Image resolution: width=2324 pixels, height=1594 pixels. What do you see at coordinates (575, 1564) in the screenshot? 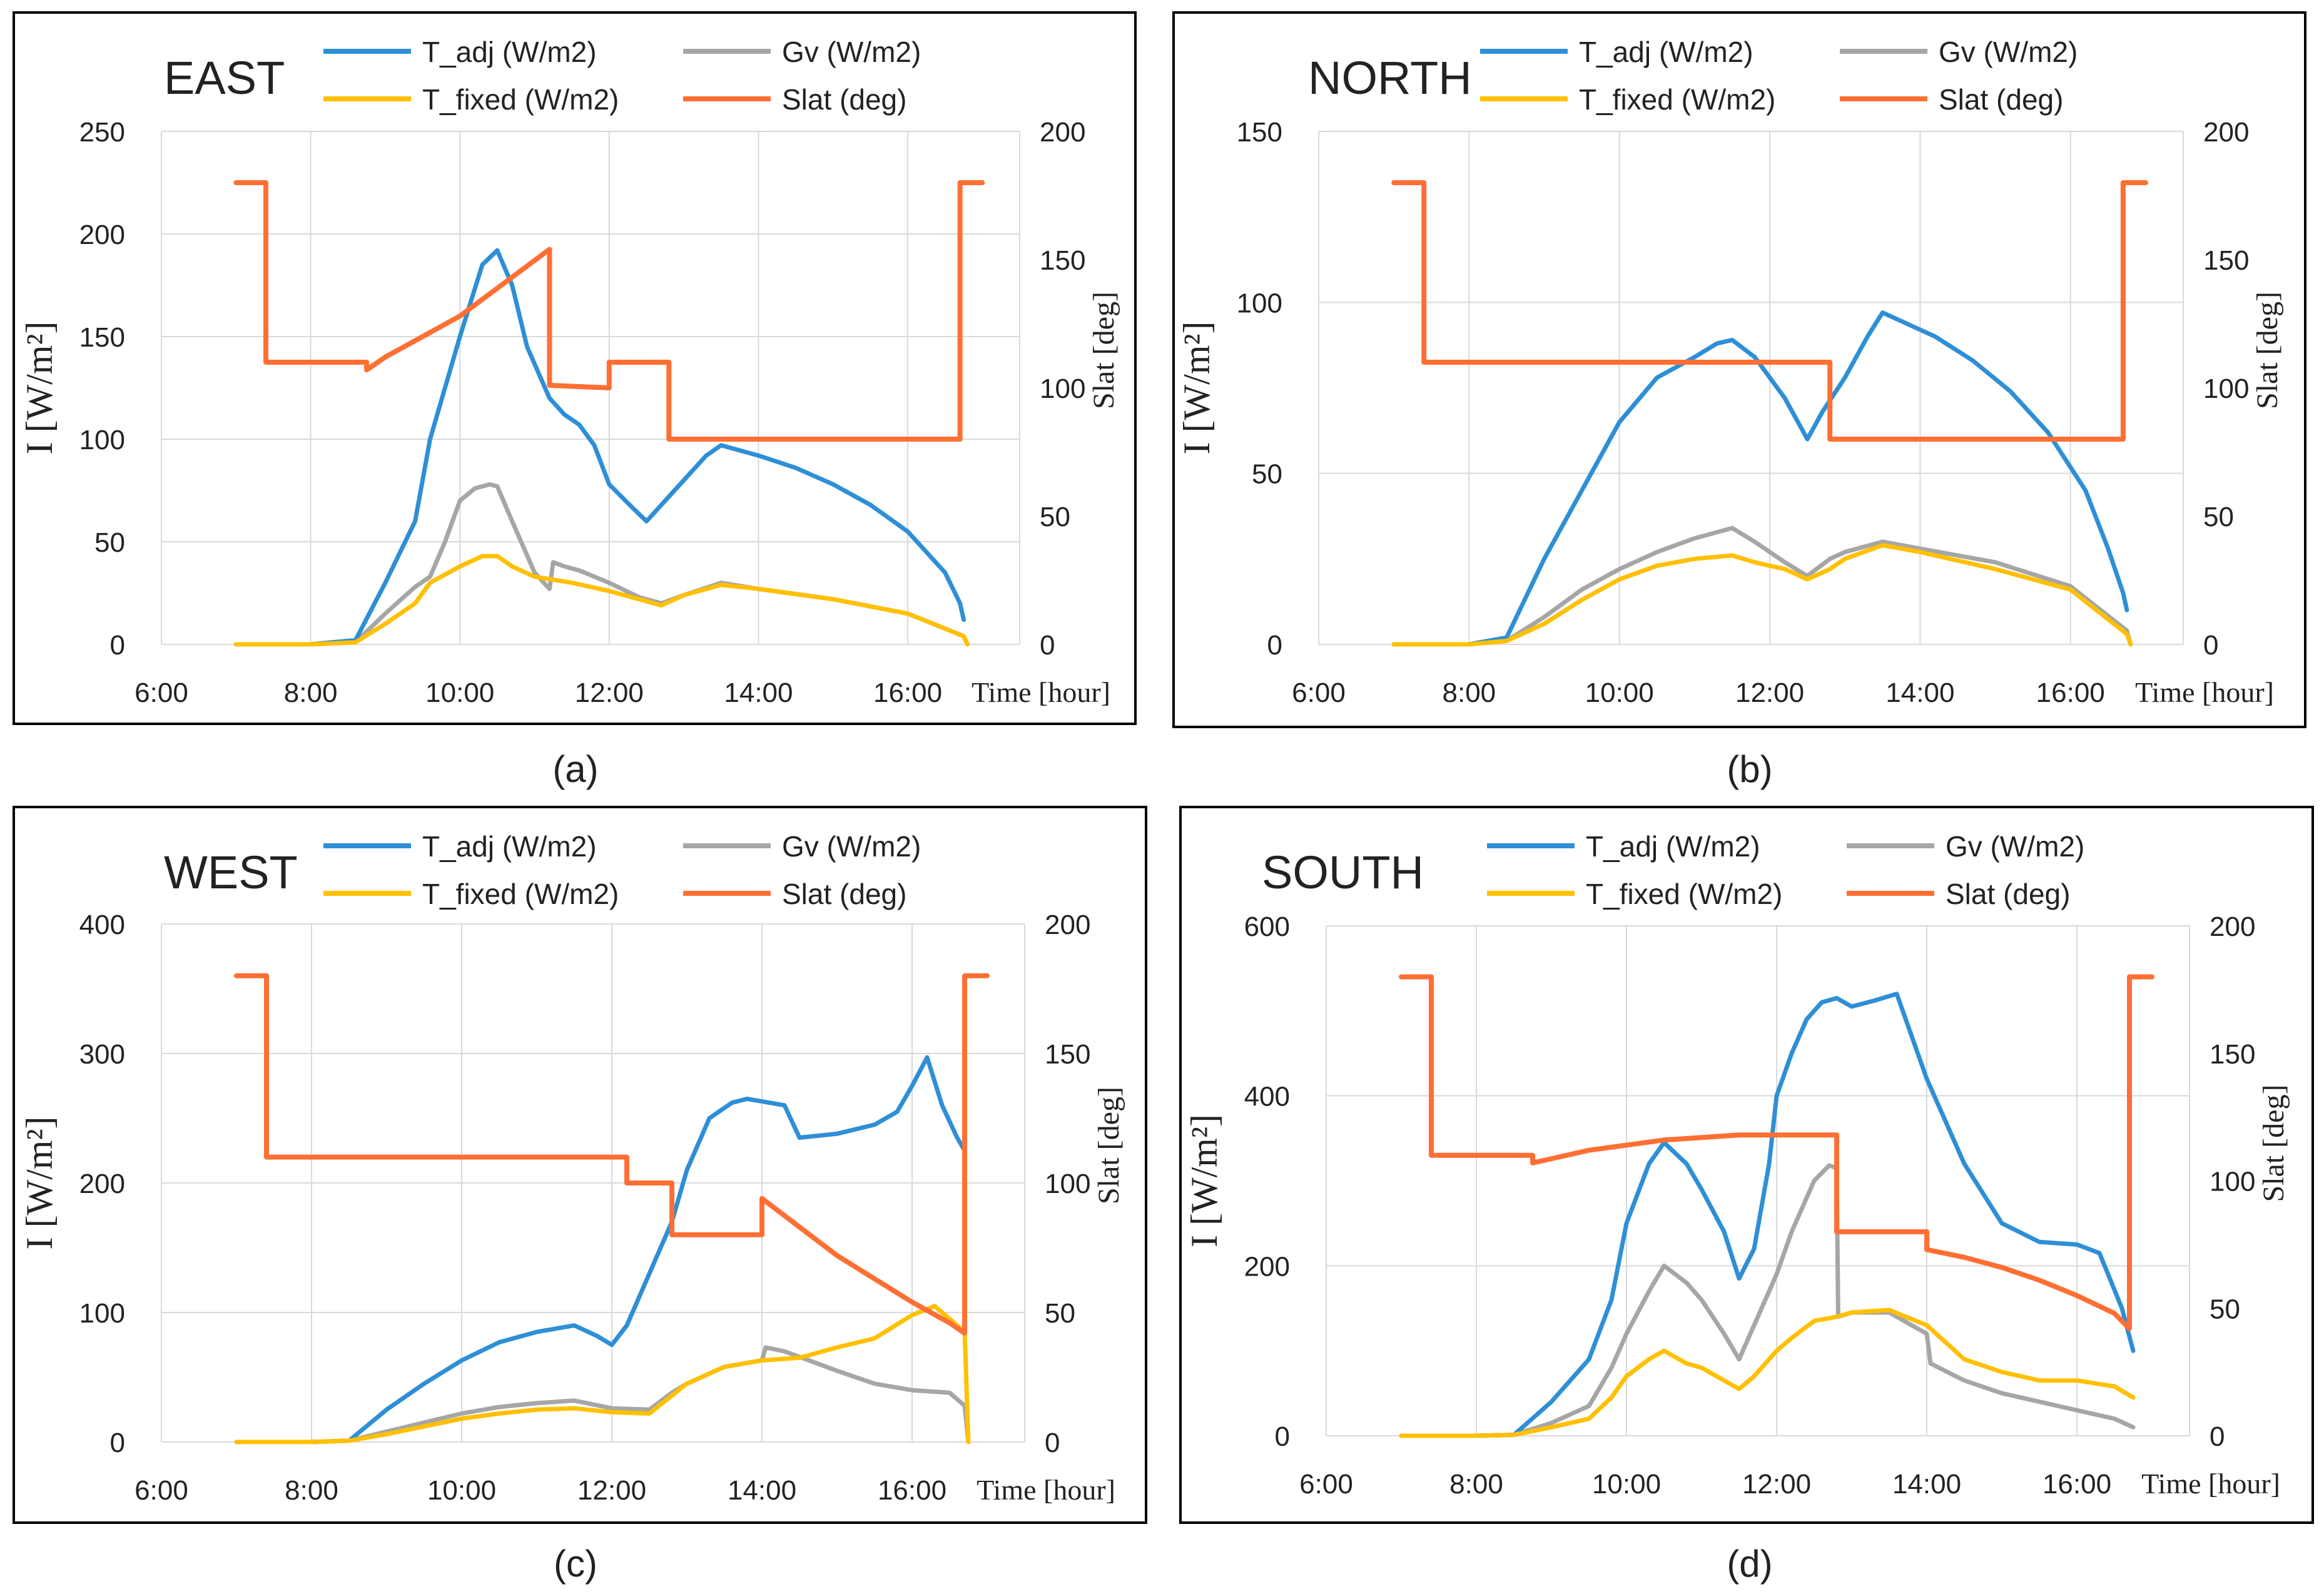
I see `panel-caption: (c)` at bounding box center [575, 1564].